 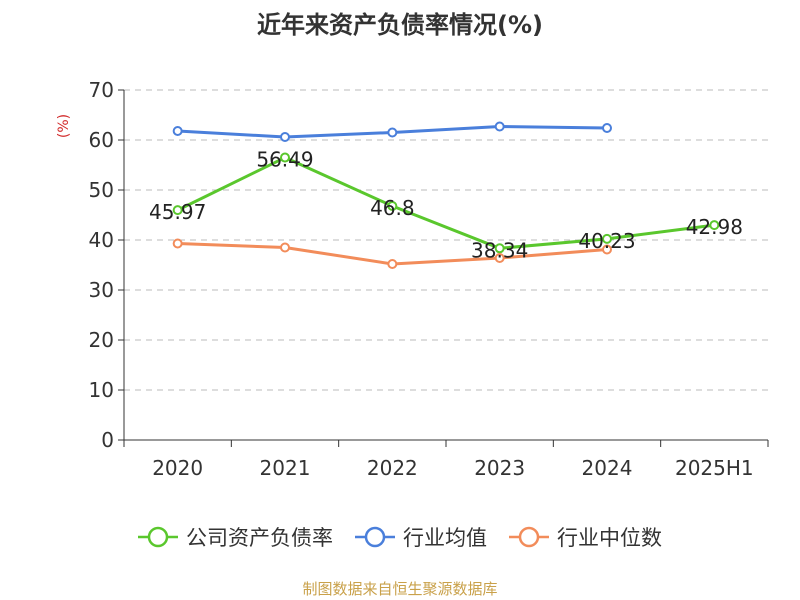 I want to click on data-label: 45.97, so click(x=177, y=212).